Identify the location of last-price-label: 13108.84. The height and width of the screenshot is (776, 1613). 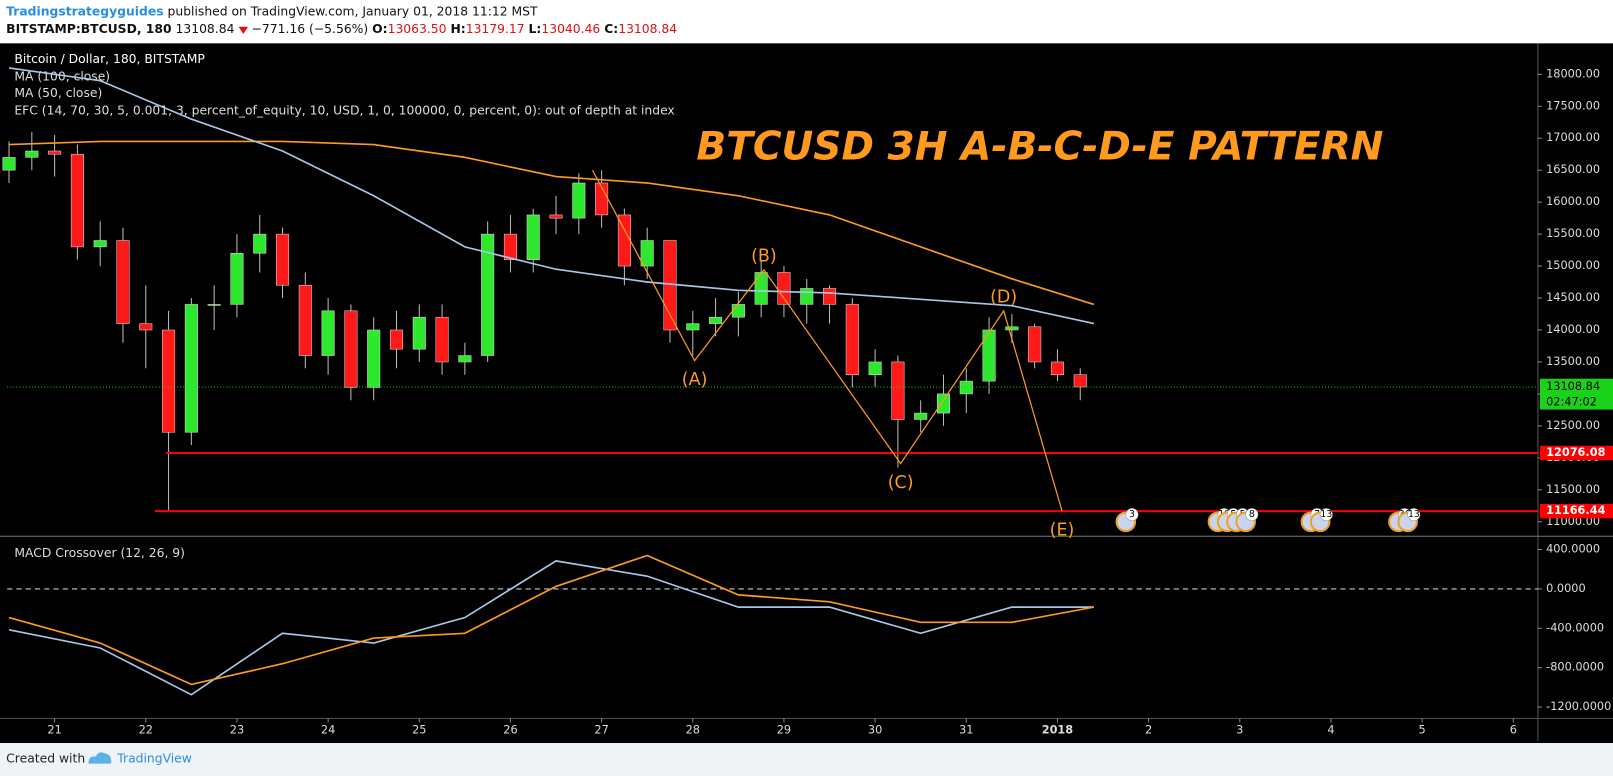
(1573, 386).